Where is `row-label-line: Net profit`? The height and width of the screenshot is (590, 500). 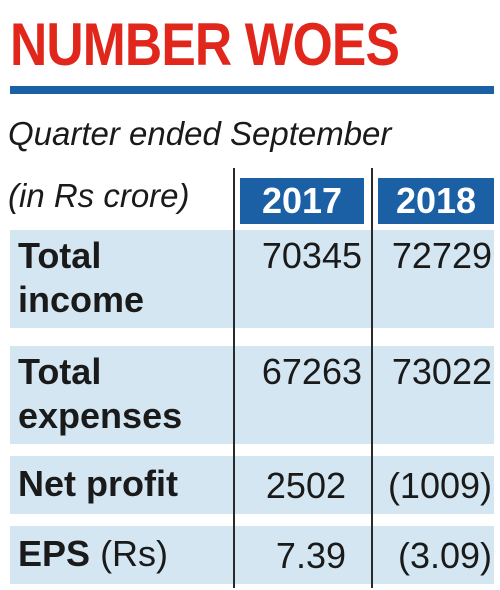 row-label-line: Net profit is located at coordinates (98, 483).